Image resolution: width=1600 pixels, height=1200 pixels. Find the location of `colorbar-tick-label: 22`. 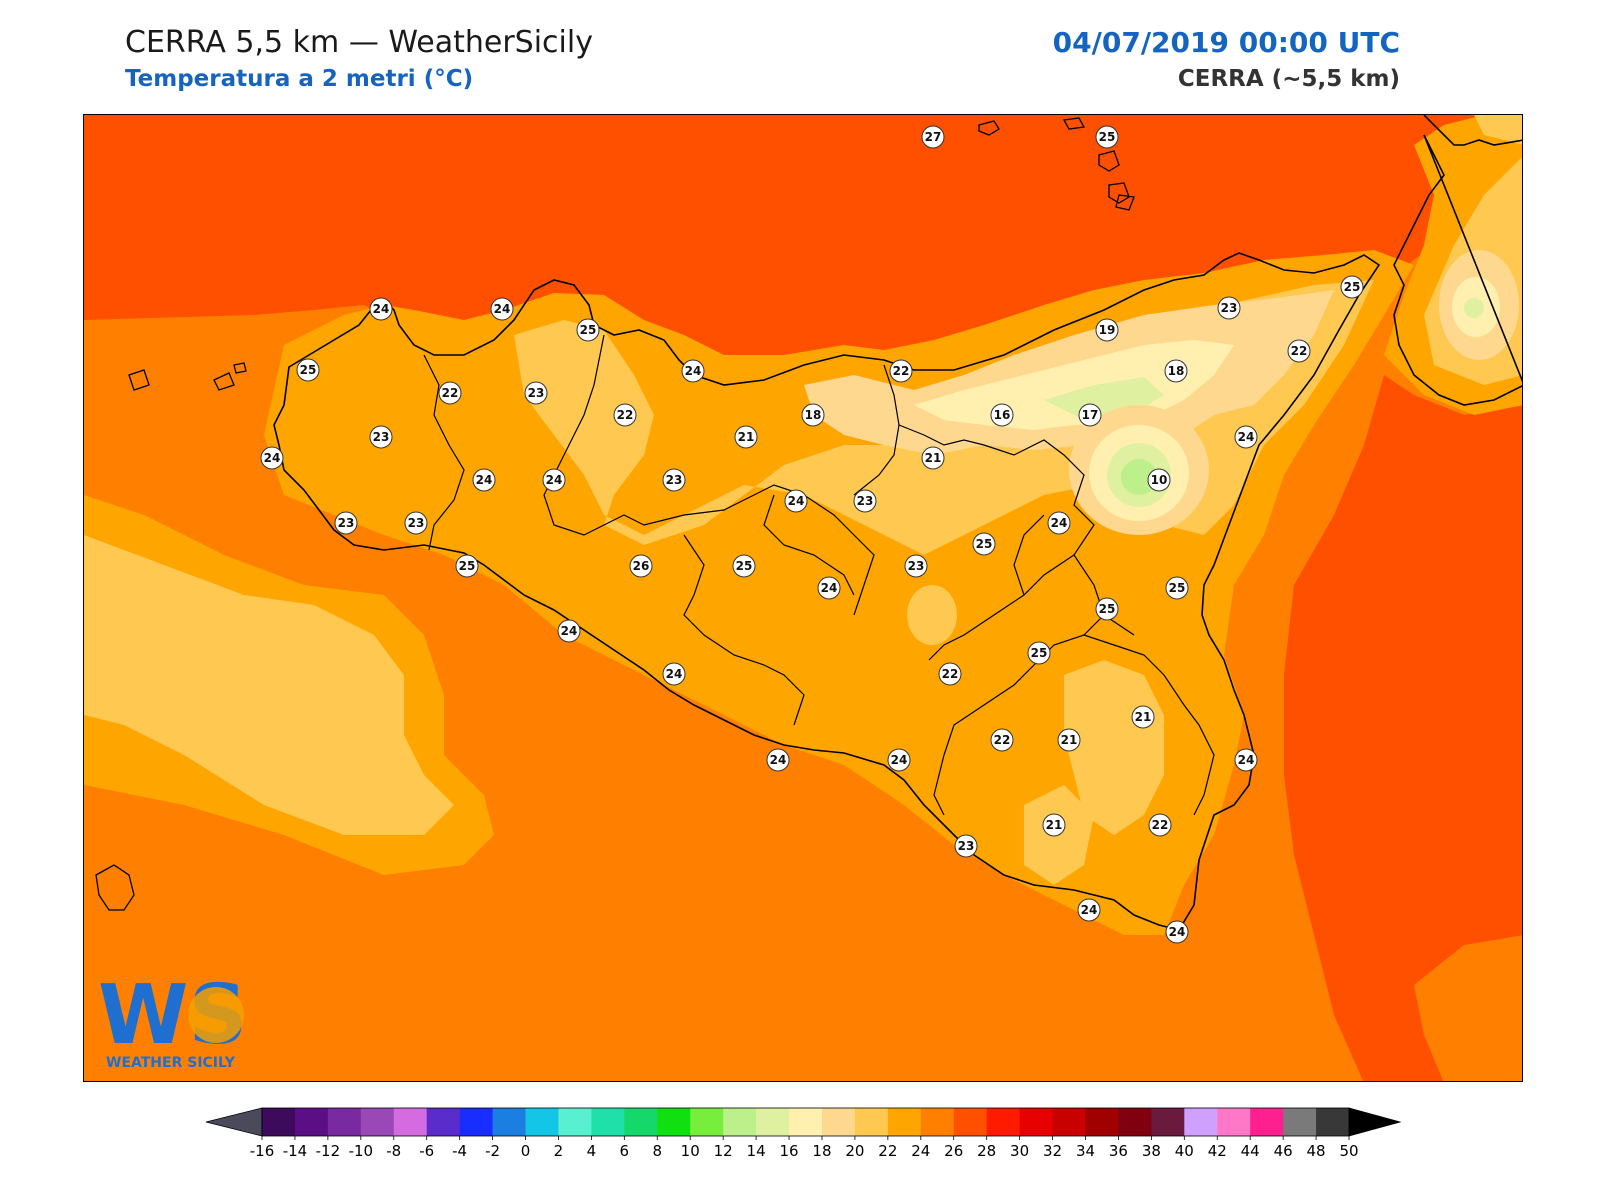

colorbar-tick-label: 22 is located at coordinates (887, 1151).